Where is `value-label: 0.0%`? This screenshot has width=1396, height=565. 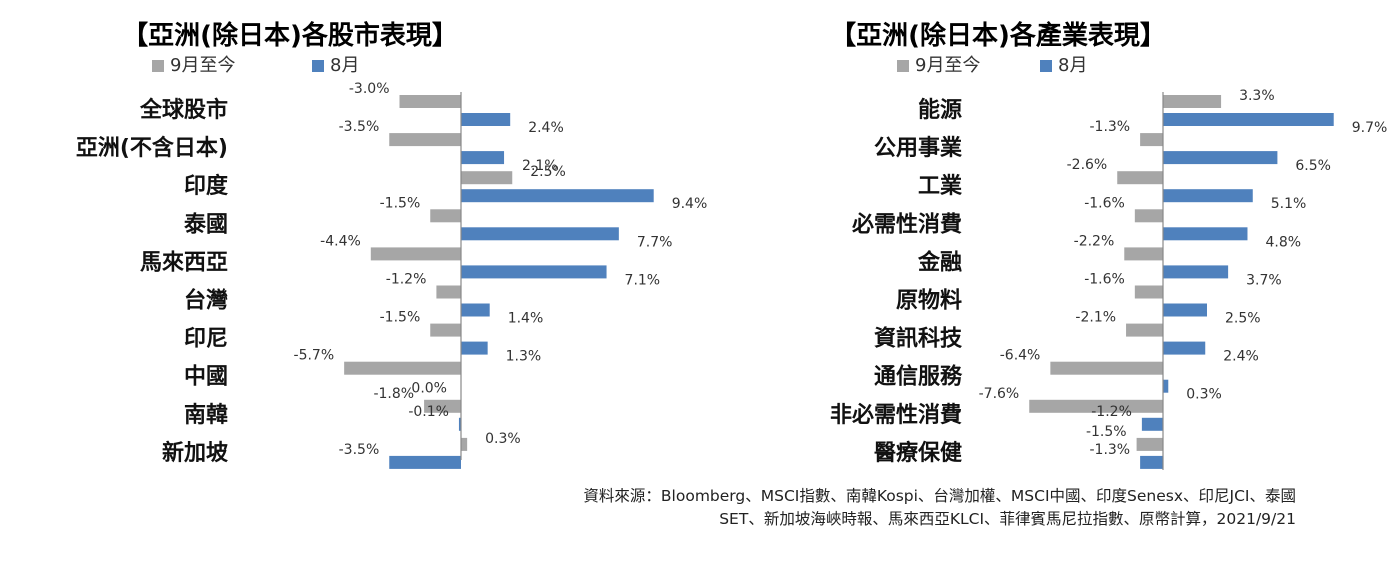
value-label: 0.0% is located at coordinates (429, 389).